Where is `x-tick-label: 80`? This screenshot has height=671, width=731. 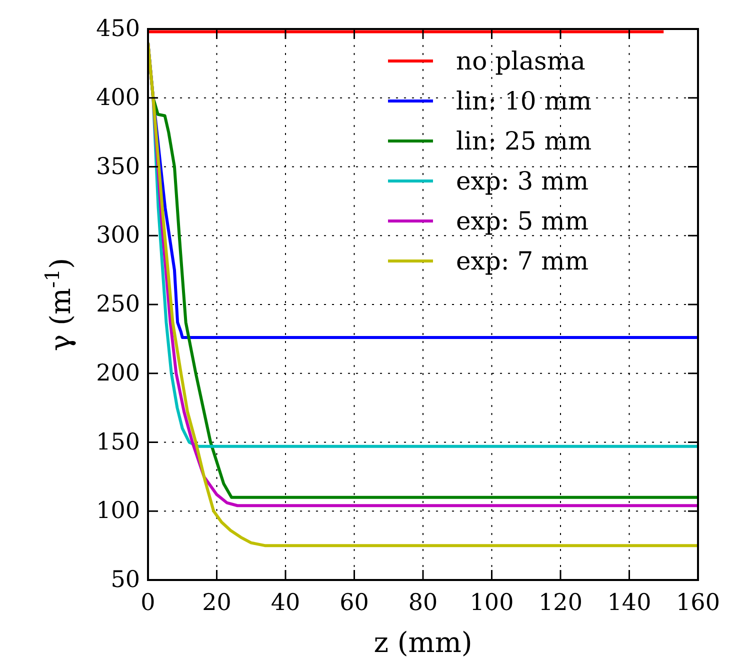 x-tick-label: 80 is located at coordinates (423, 603).